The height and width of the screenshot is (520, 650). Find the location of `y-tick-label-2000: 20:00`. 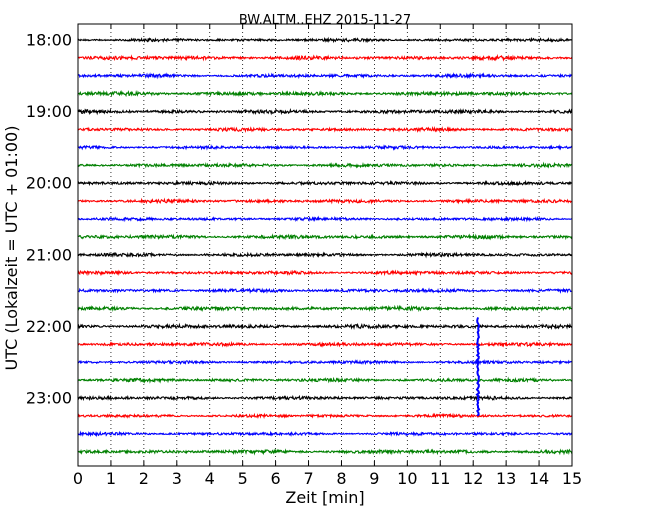

y-tick-label-2000: 20:00 is located at coordinates (49, 183).